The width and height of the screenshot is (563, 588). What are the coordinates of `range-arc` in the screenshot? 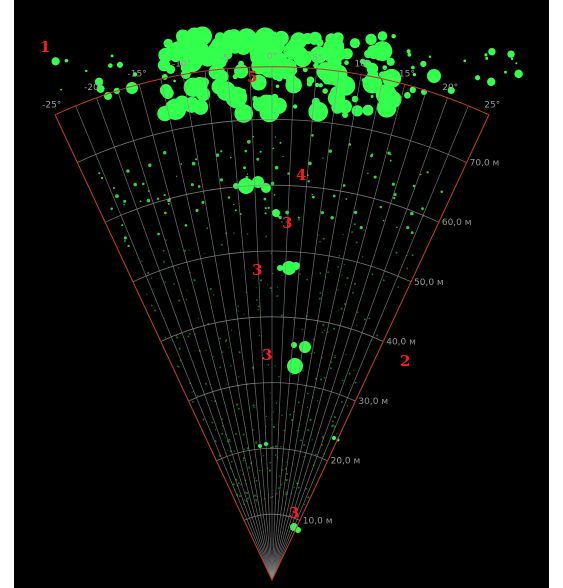 It's located at (272, 517).